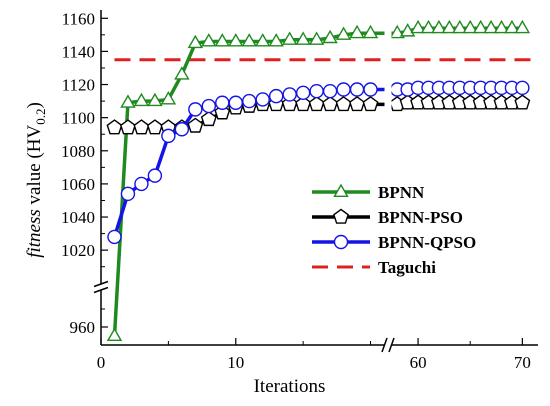  What do you see at coordinates (374, 267) in the screenshot?
I see `legend-item-taguchi: Taguchi` at bounding box center [374, 267].